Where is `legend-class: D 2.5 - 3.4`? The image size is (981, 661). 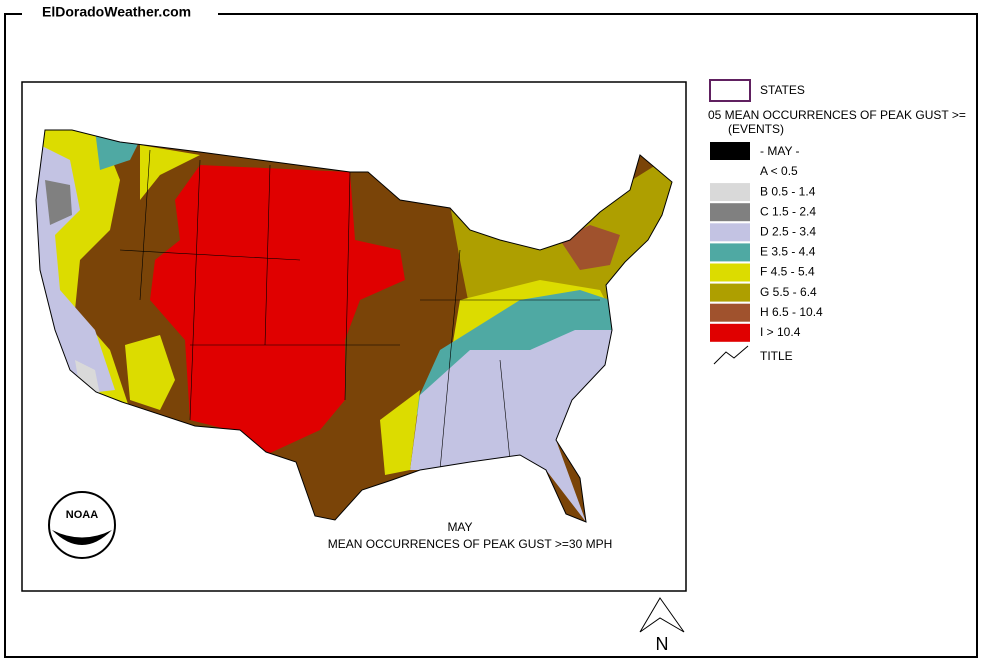
legend-class: D 2.5 - 3.4 is located at coordinates (788, 231).